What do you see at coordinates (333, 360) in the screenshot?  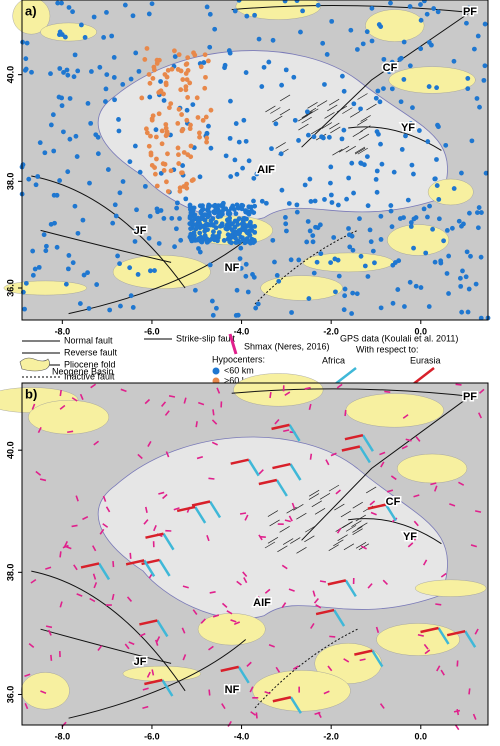 I see `legend-label: Africa` at bounding box center [333, 360].